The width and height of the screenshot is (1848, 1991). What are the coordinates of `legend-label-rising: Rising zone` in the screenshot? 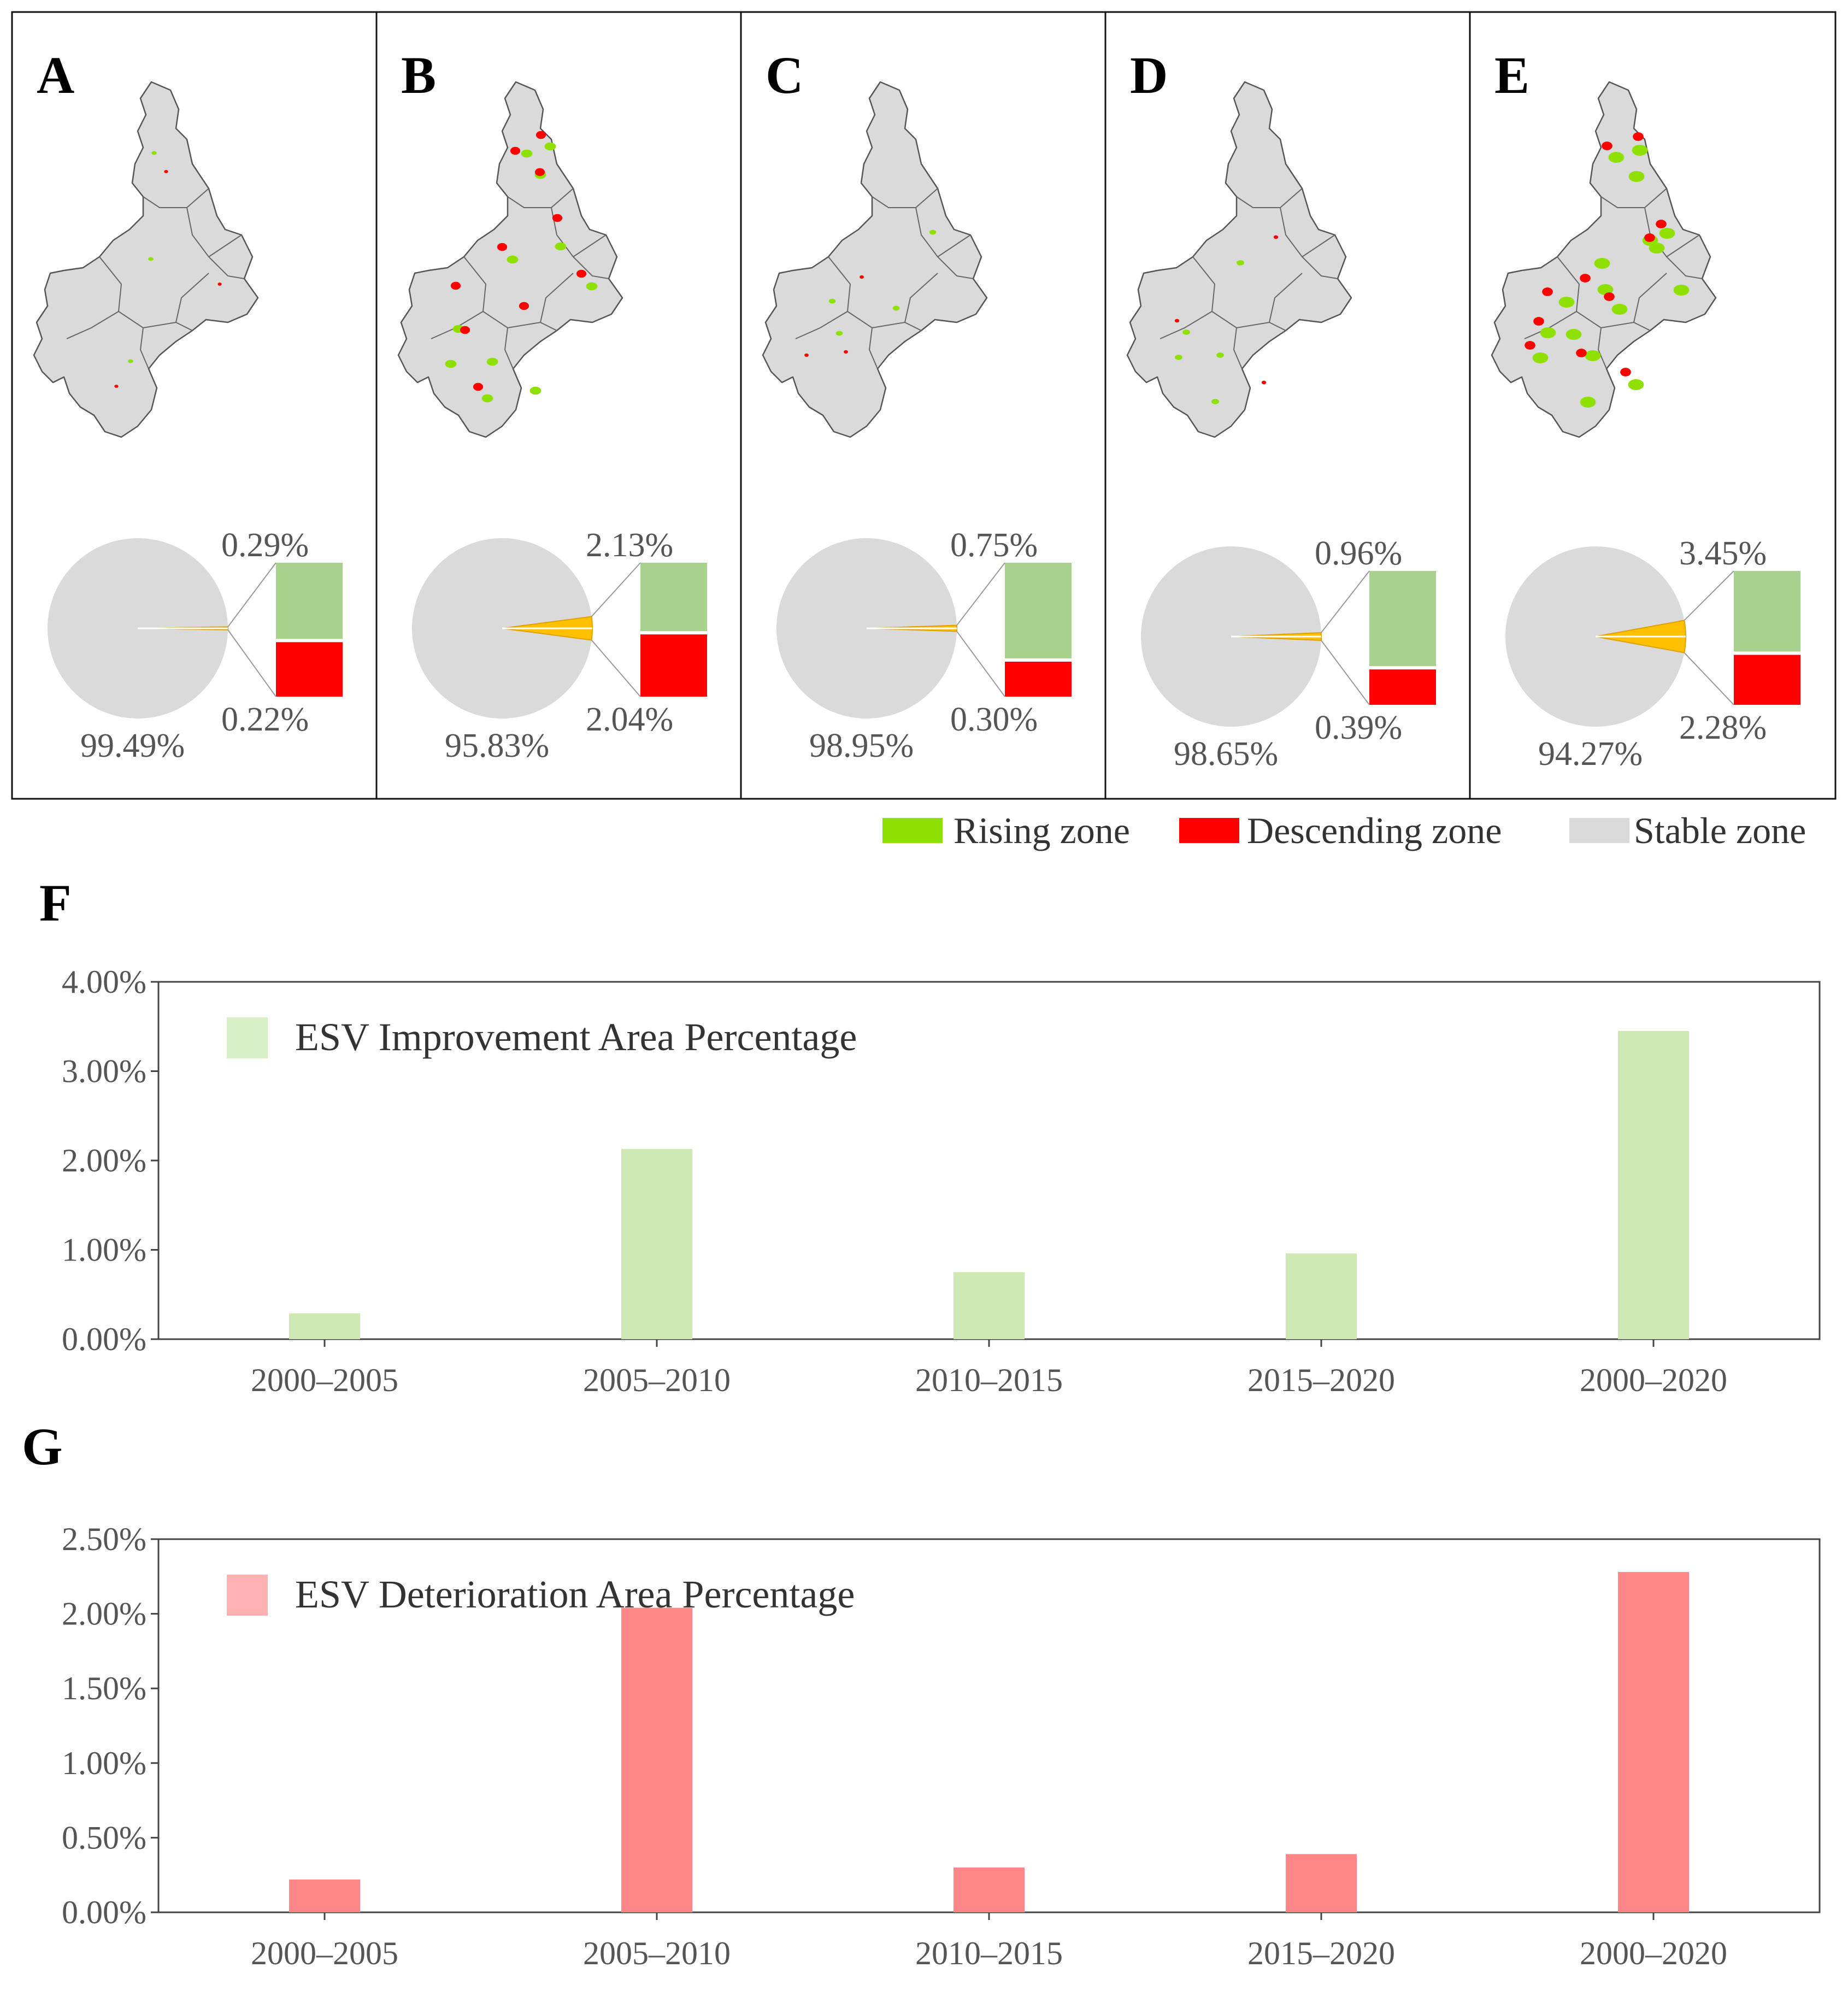 It's located at (1042, 830).